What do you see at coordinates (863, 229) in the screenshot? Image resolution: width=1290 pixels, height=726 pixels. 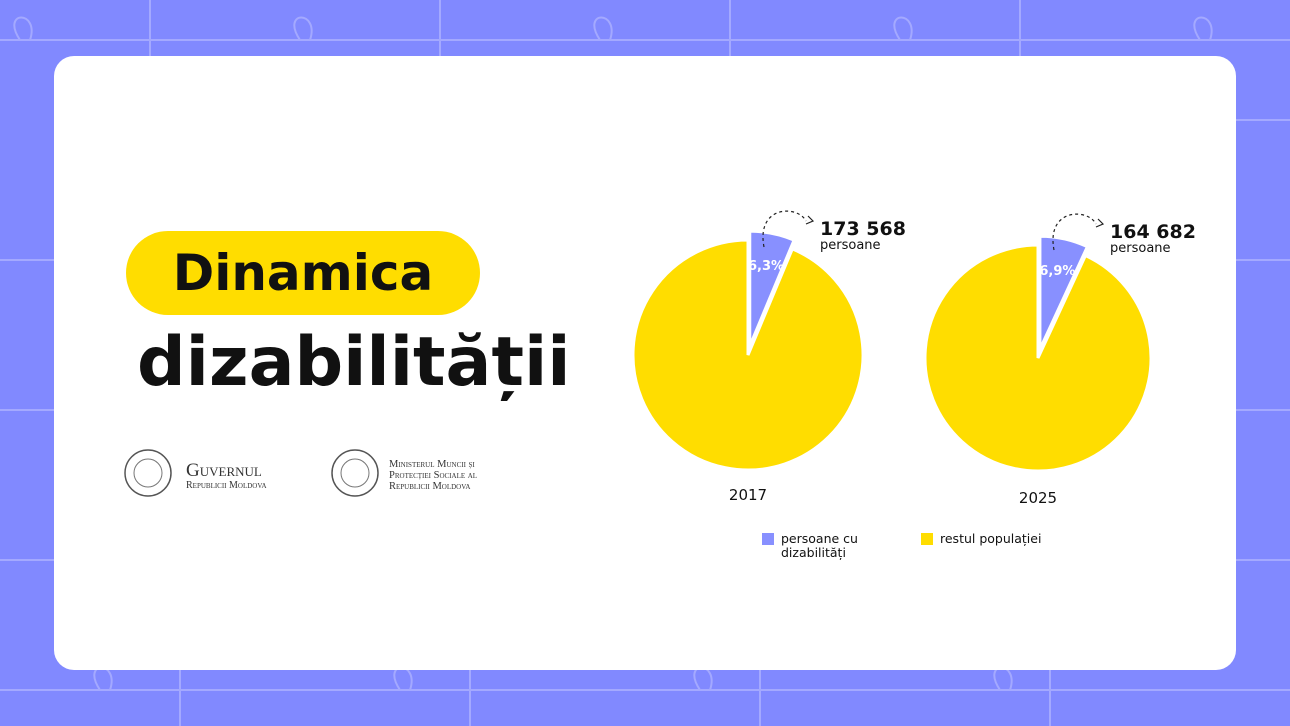 I see `annotation-value: 173 568` at bounding box center [863, 229].